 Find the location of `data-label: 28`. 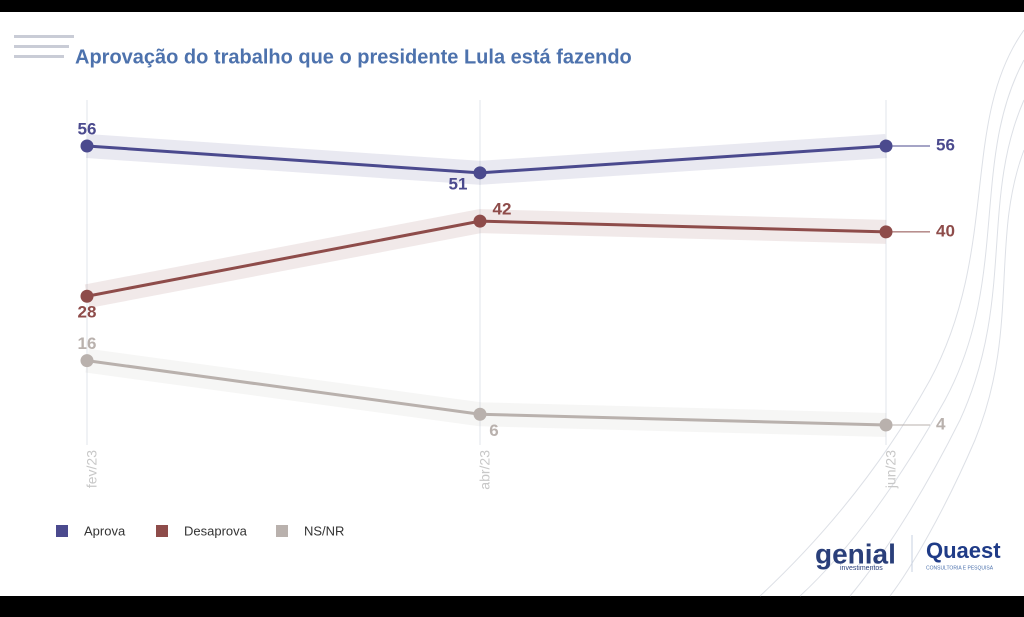

data-label: 28 is located at coordinates (87, 312).